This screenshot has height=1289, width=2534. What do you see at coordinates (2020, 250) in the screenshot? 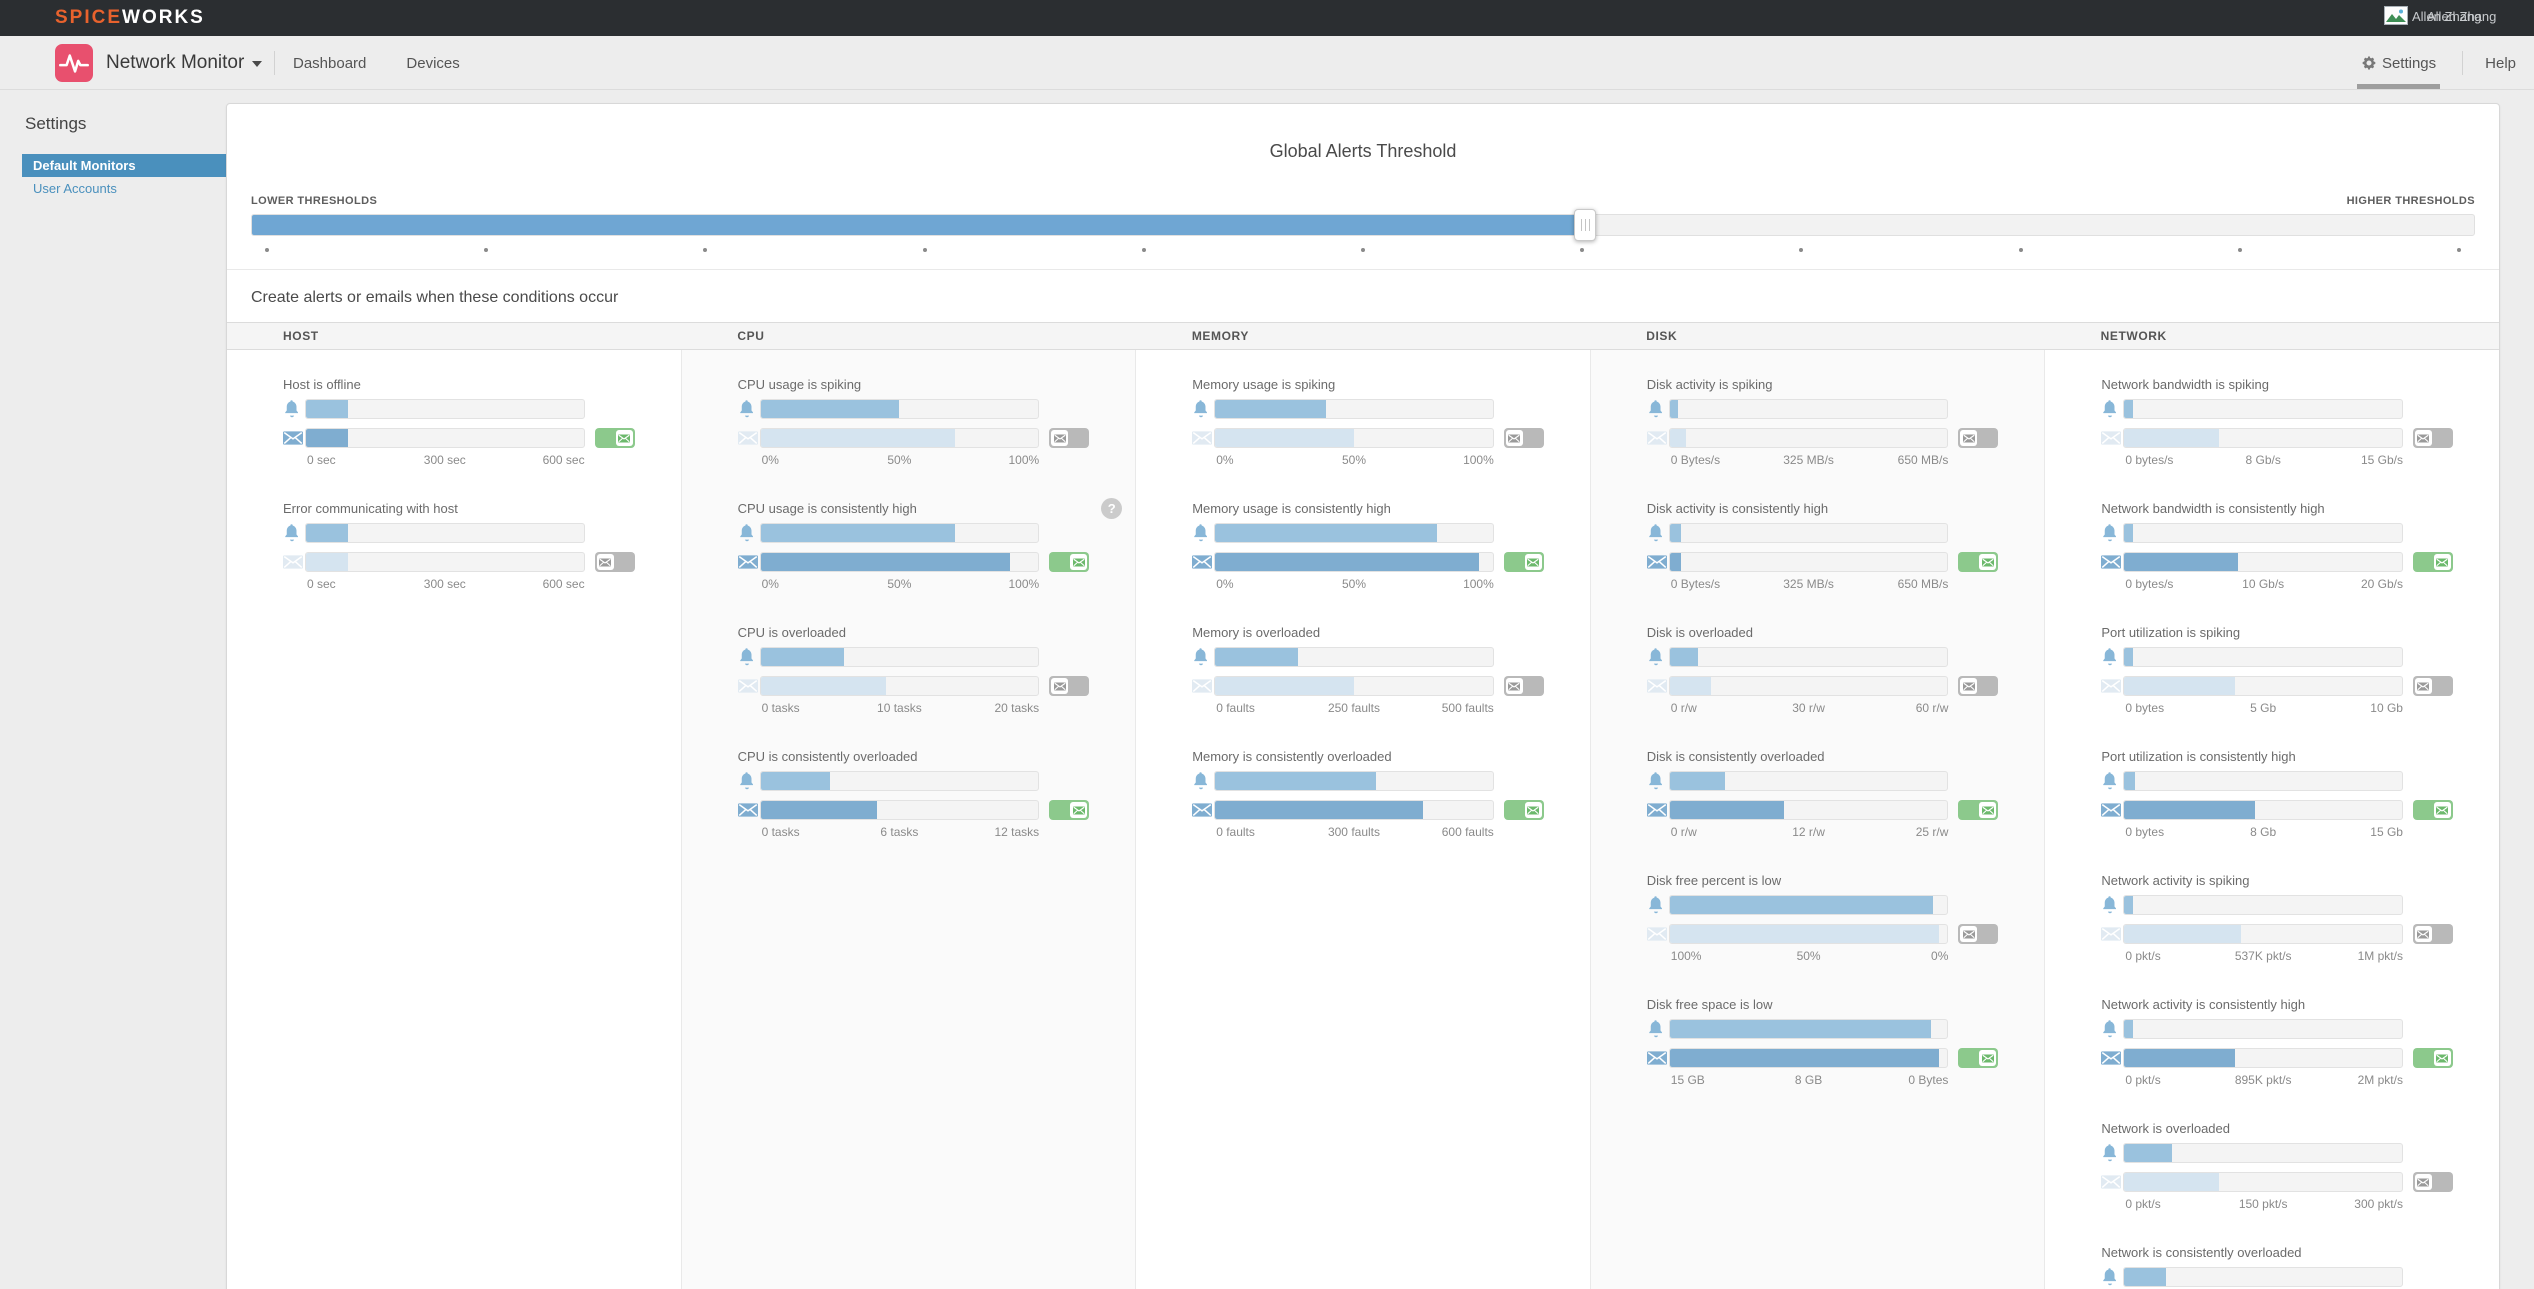
I see `tick-mark` at bounding box center [2020, 250].